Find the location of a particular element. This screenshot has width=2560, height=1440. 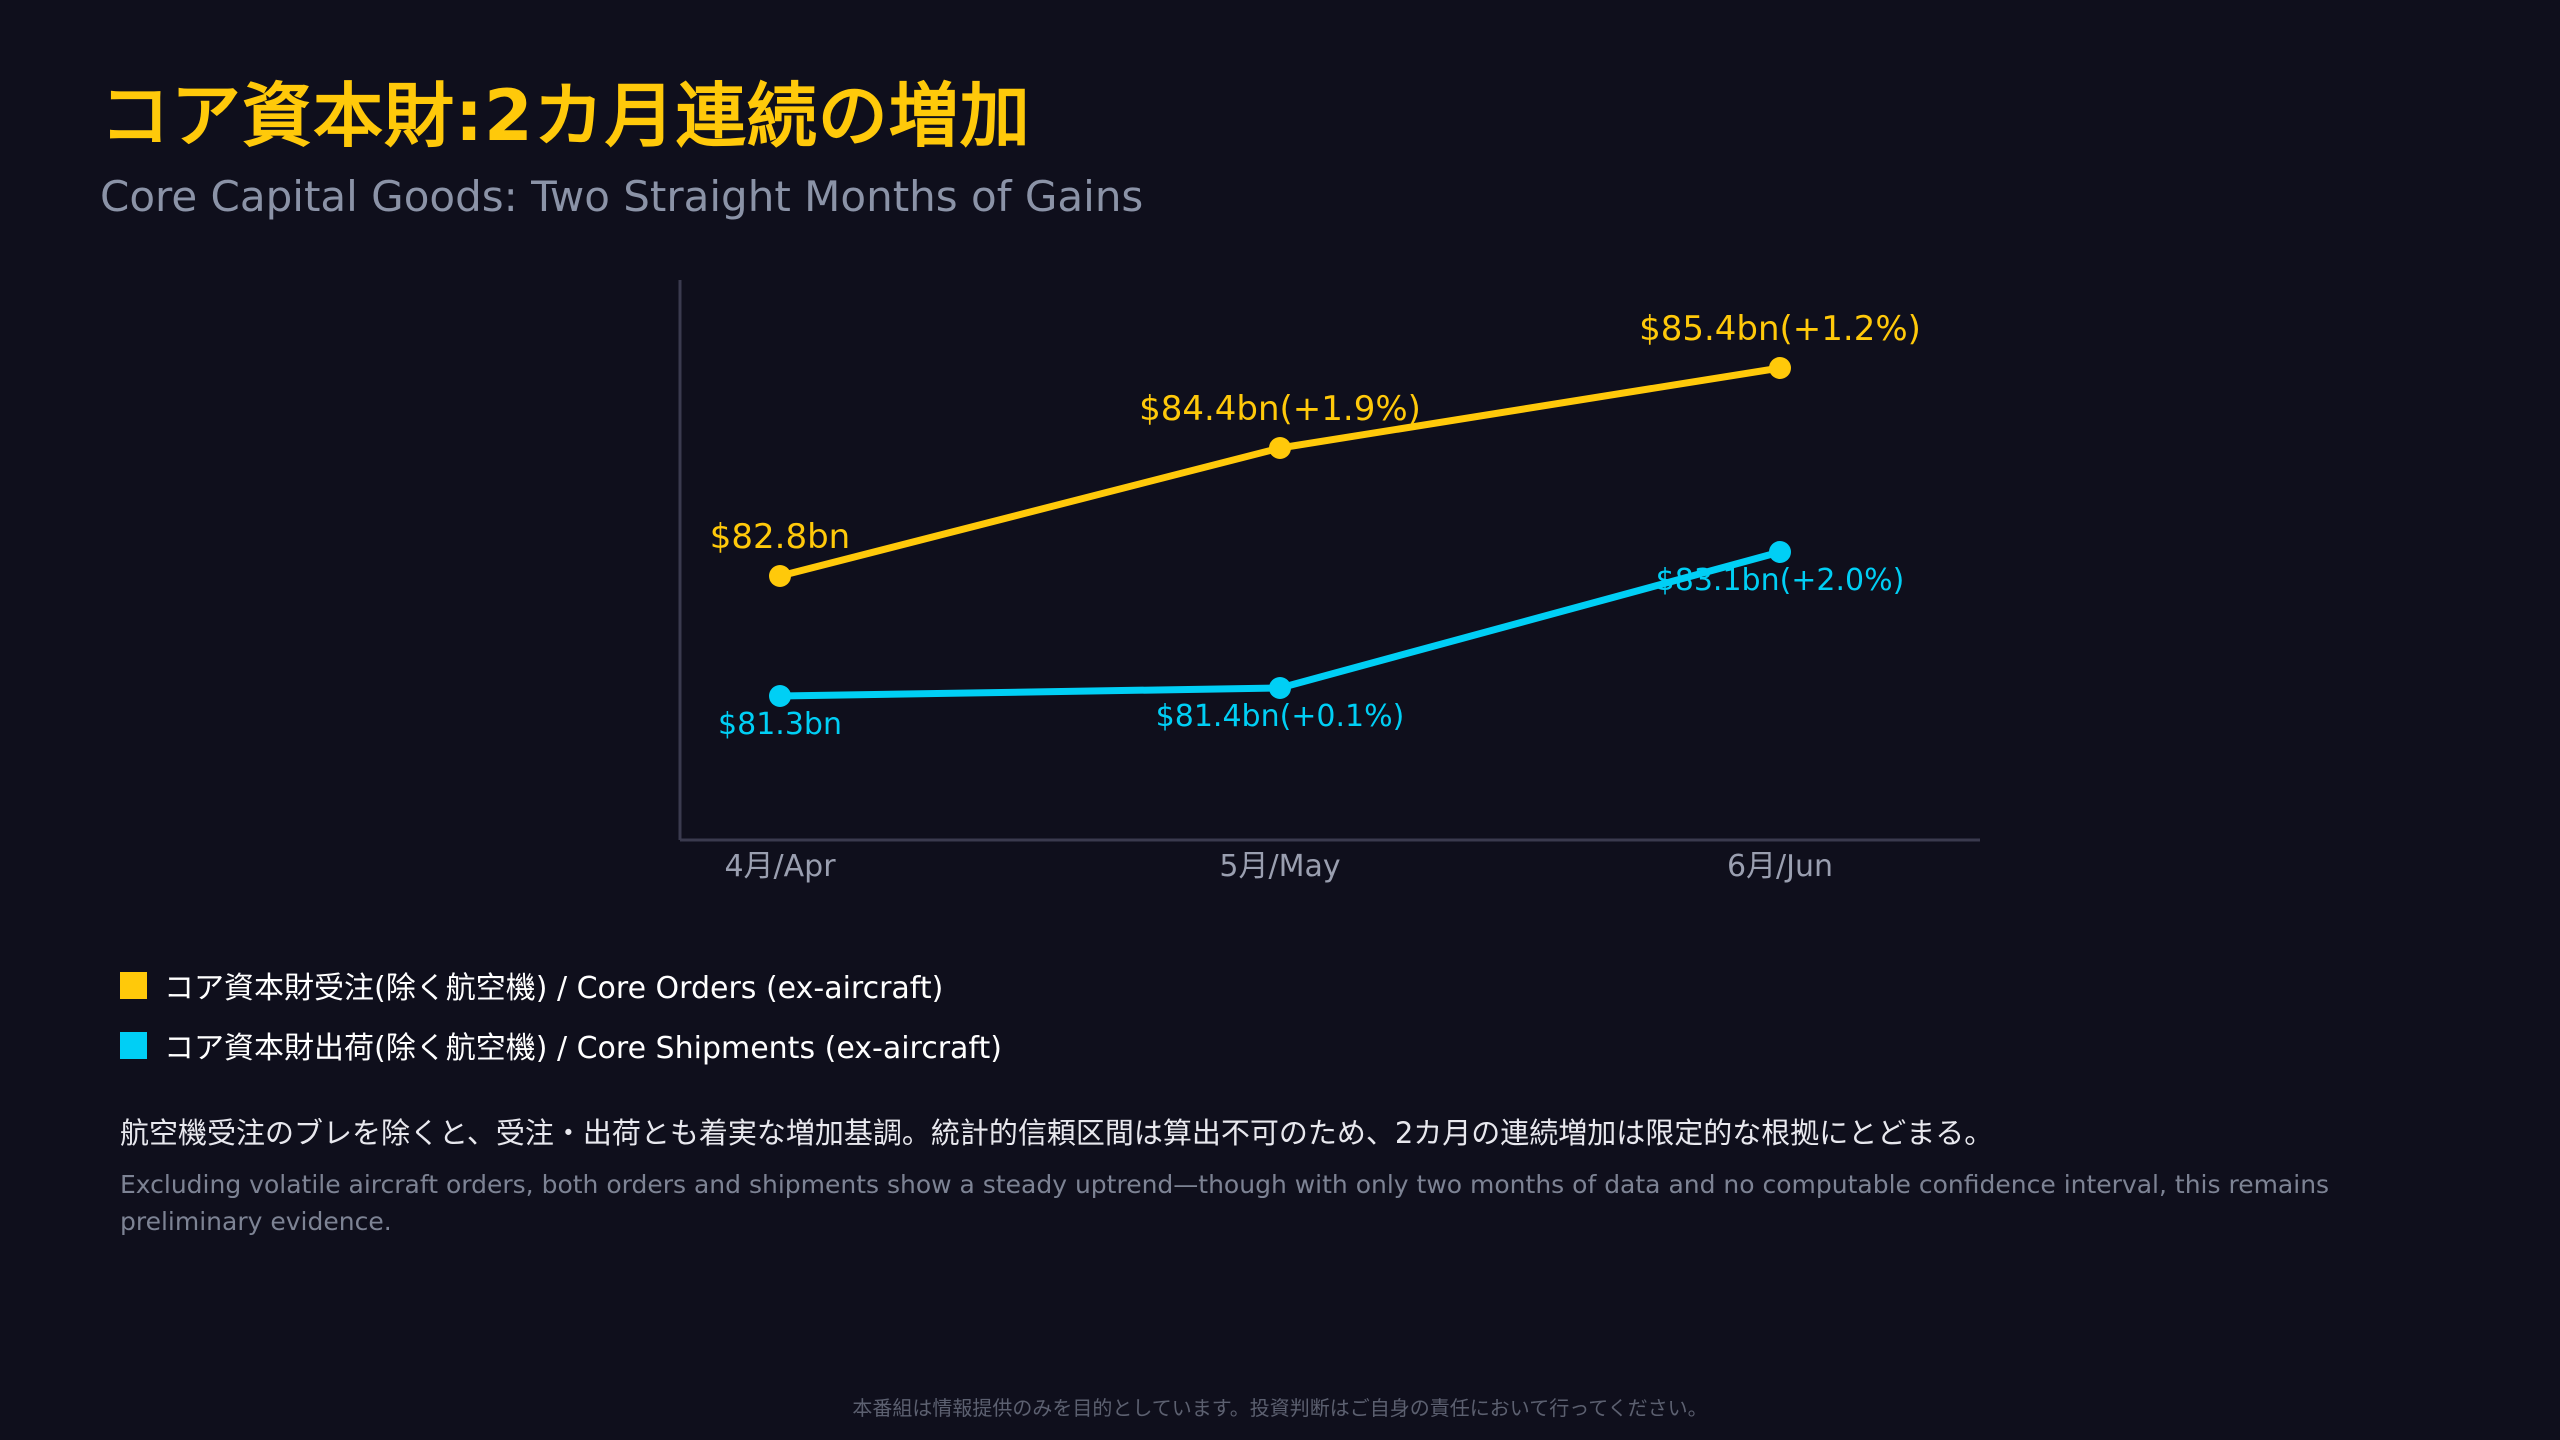

series-line-shipments is located at coordinates (1280, 624).